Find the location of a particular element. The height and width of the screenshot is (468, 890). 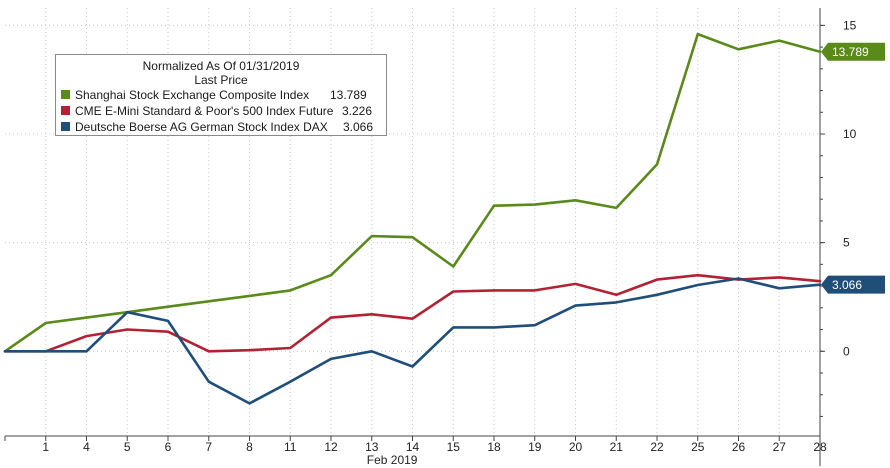

x-tick-label-22: 22 is located at coordinates (657, 447).